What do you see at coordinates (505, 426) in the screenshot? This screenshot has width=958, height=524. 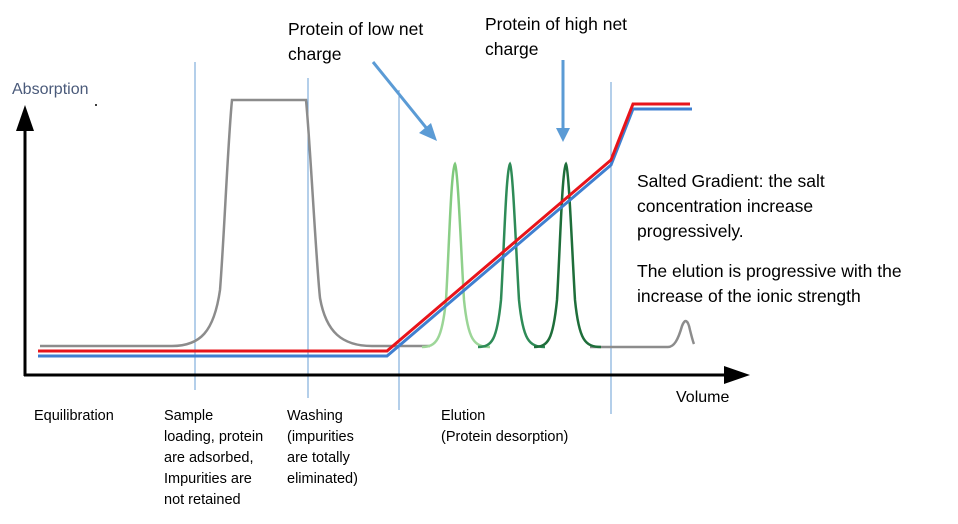 I see `phase-label-elution: Elution (Protein desorption)` at bounding box center [505, 426].